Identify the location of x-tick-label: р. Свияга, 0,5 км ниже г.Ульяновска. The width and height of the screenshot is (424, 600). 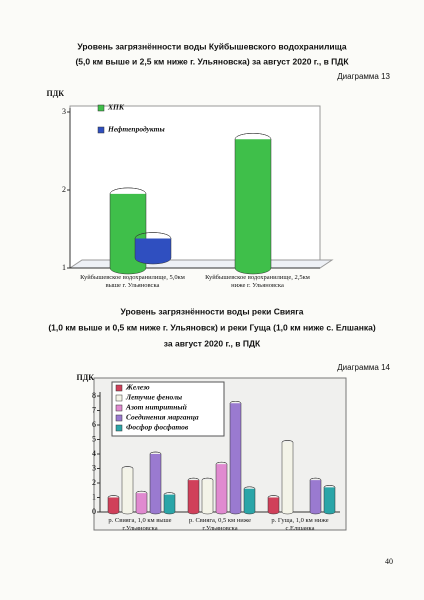
(220, 524).